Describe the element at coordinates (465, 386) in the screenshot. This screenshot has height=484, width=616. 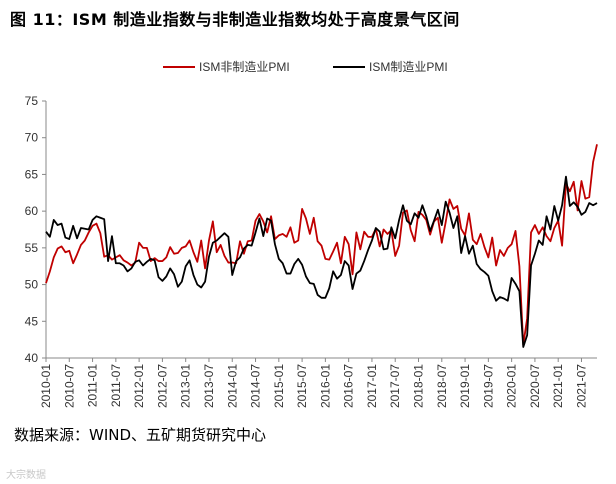
I see `x-tick-label: 2019-01` at that location.